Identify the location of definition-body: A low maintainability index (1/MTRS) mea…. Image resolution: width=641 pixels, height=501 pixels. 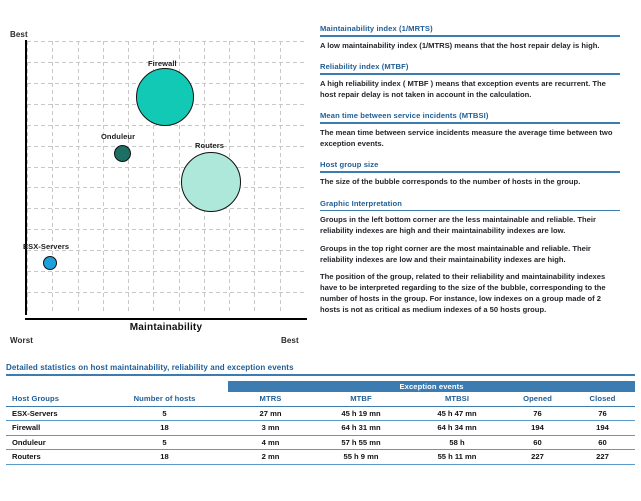
(470, 46).